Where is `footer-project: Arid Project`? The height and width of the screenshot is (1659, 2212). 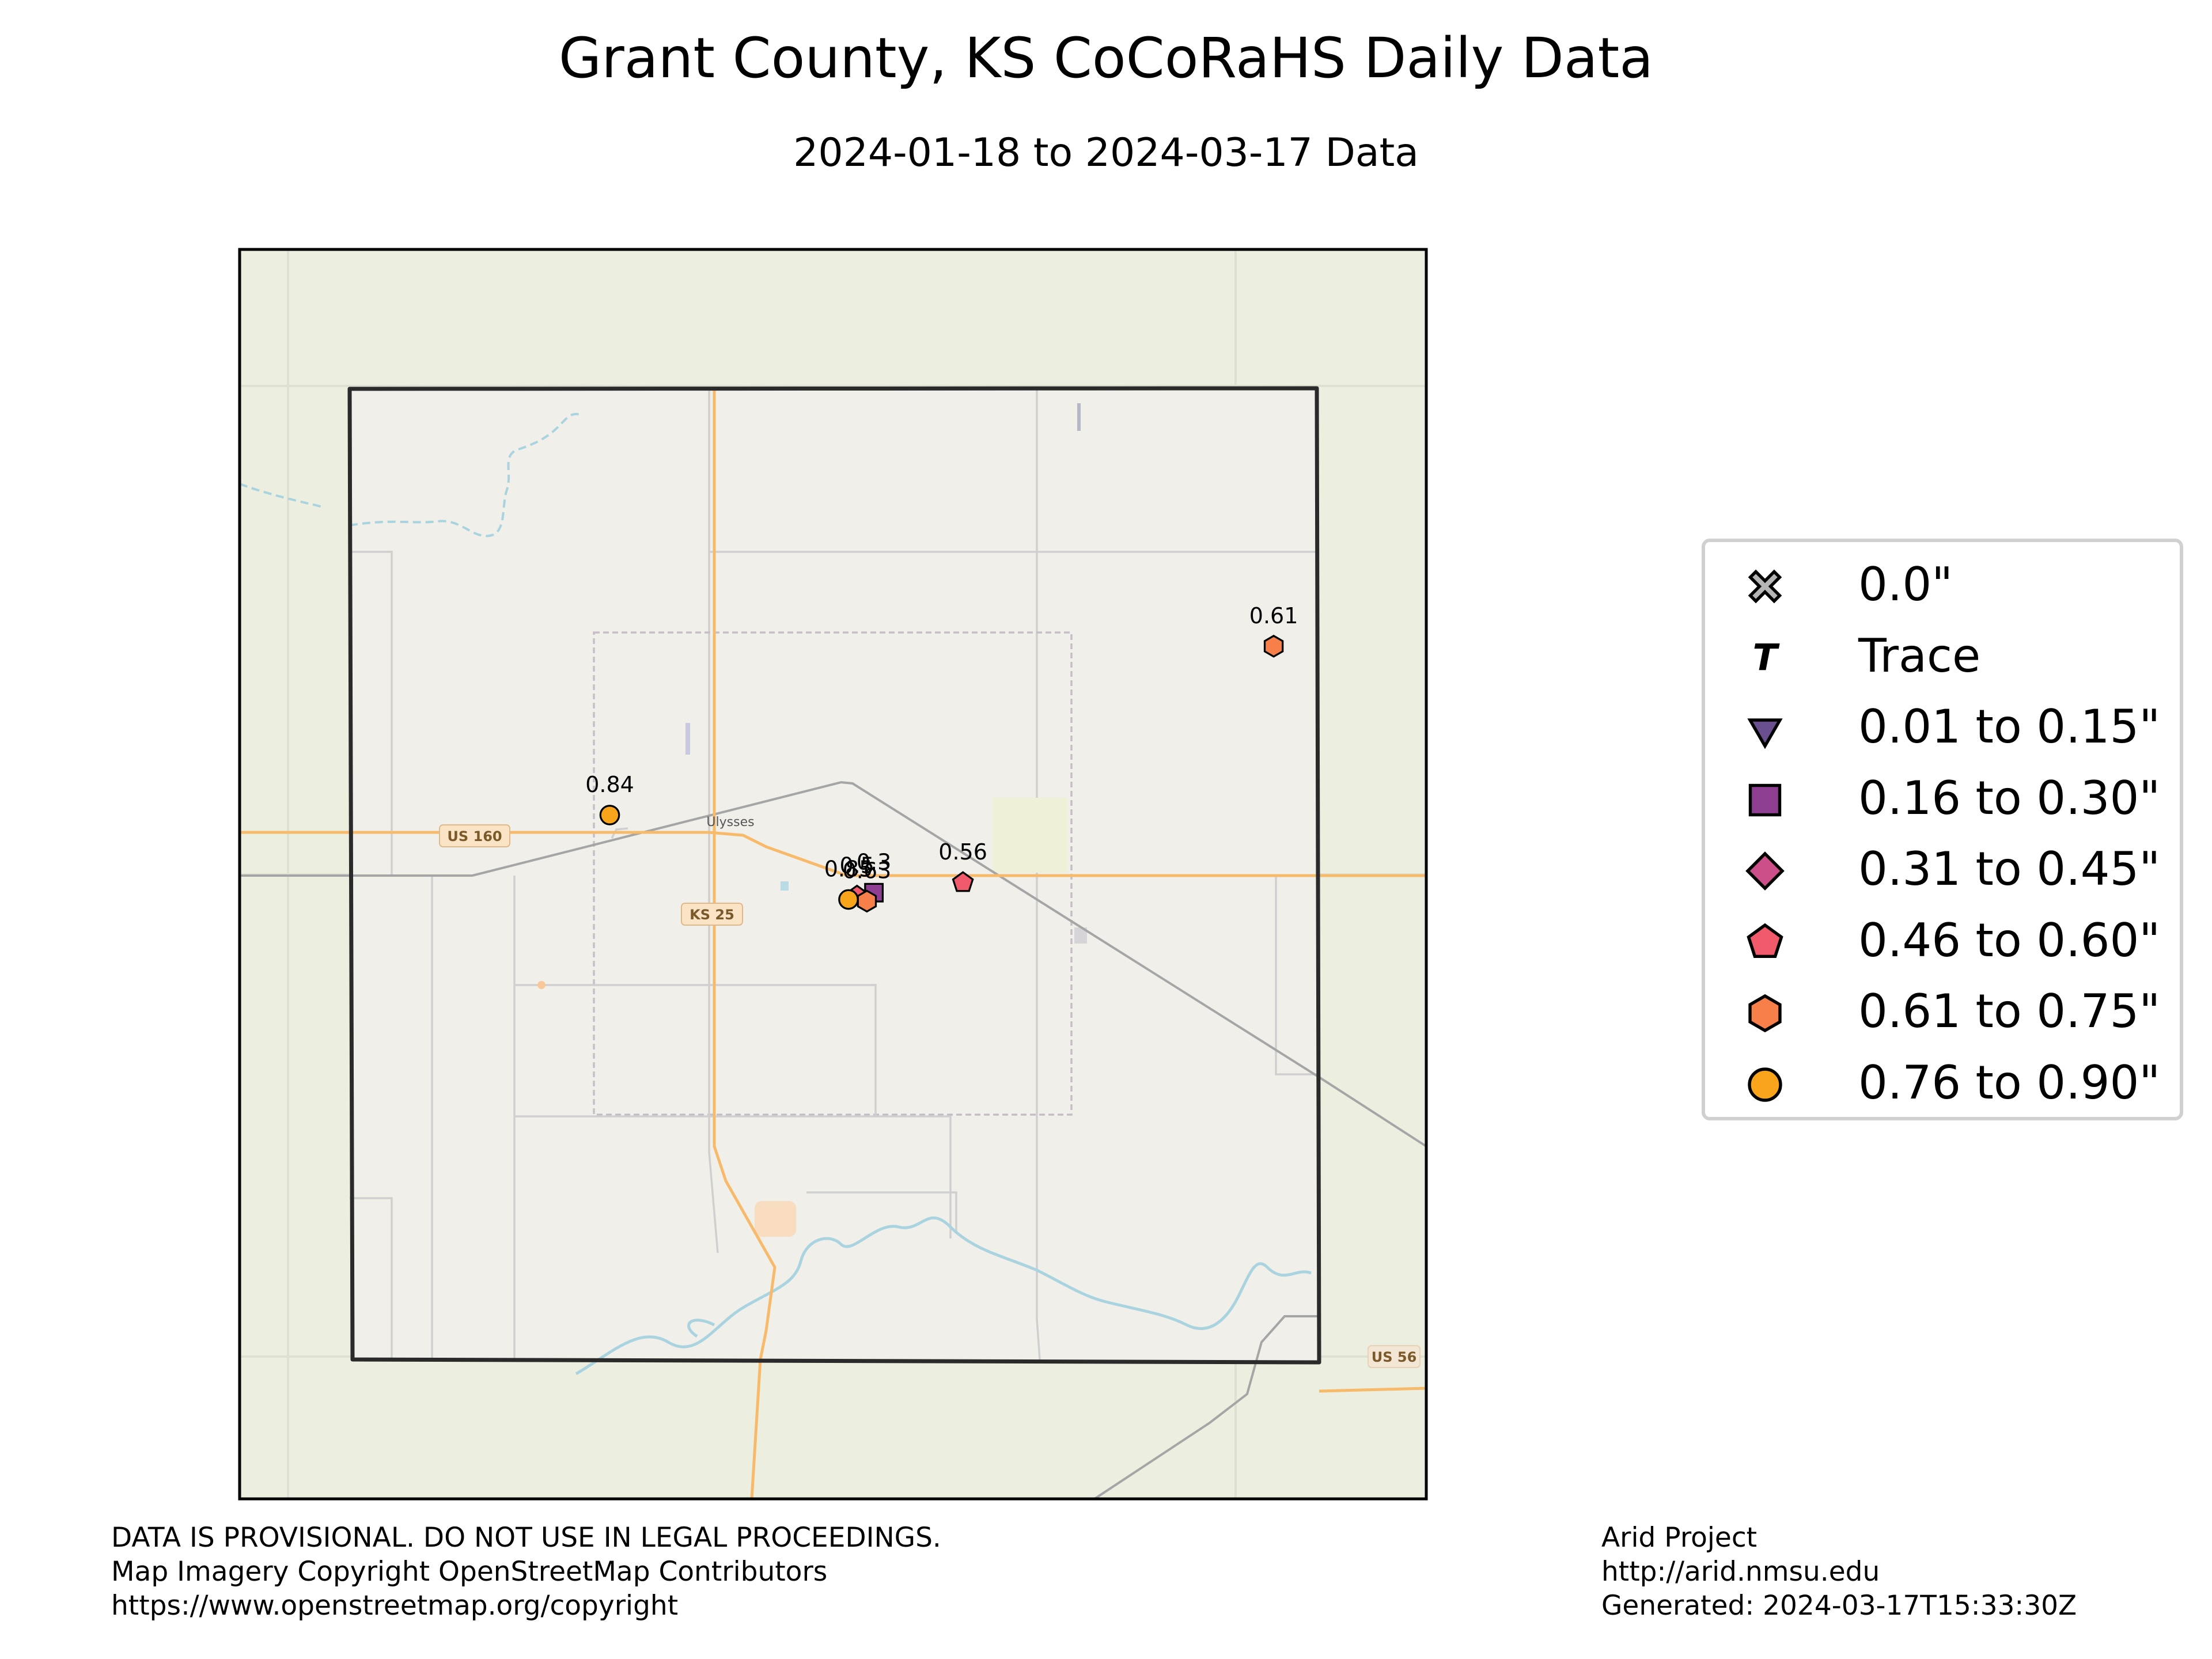 footer-project: Arid Project is located at coordinates (1679, 1538).